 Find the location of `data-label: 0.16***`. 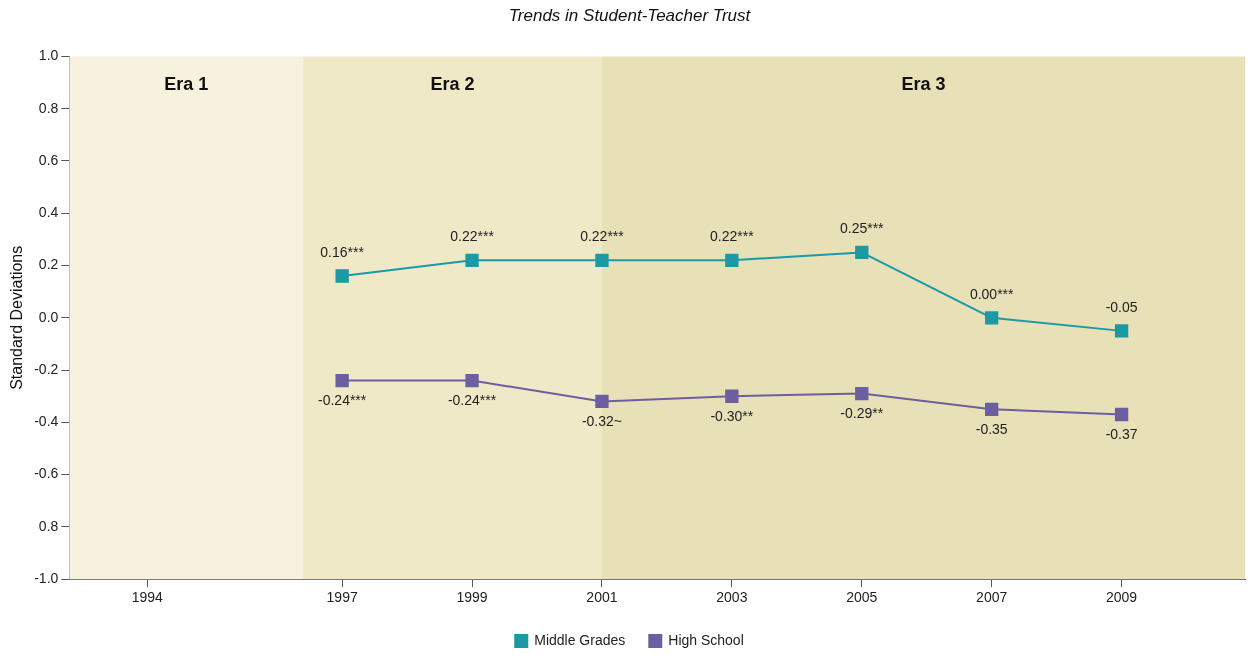

data-label: 0.16*** is located at coordinates (342, 251).